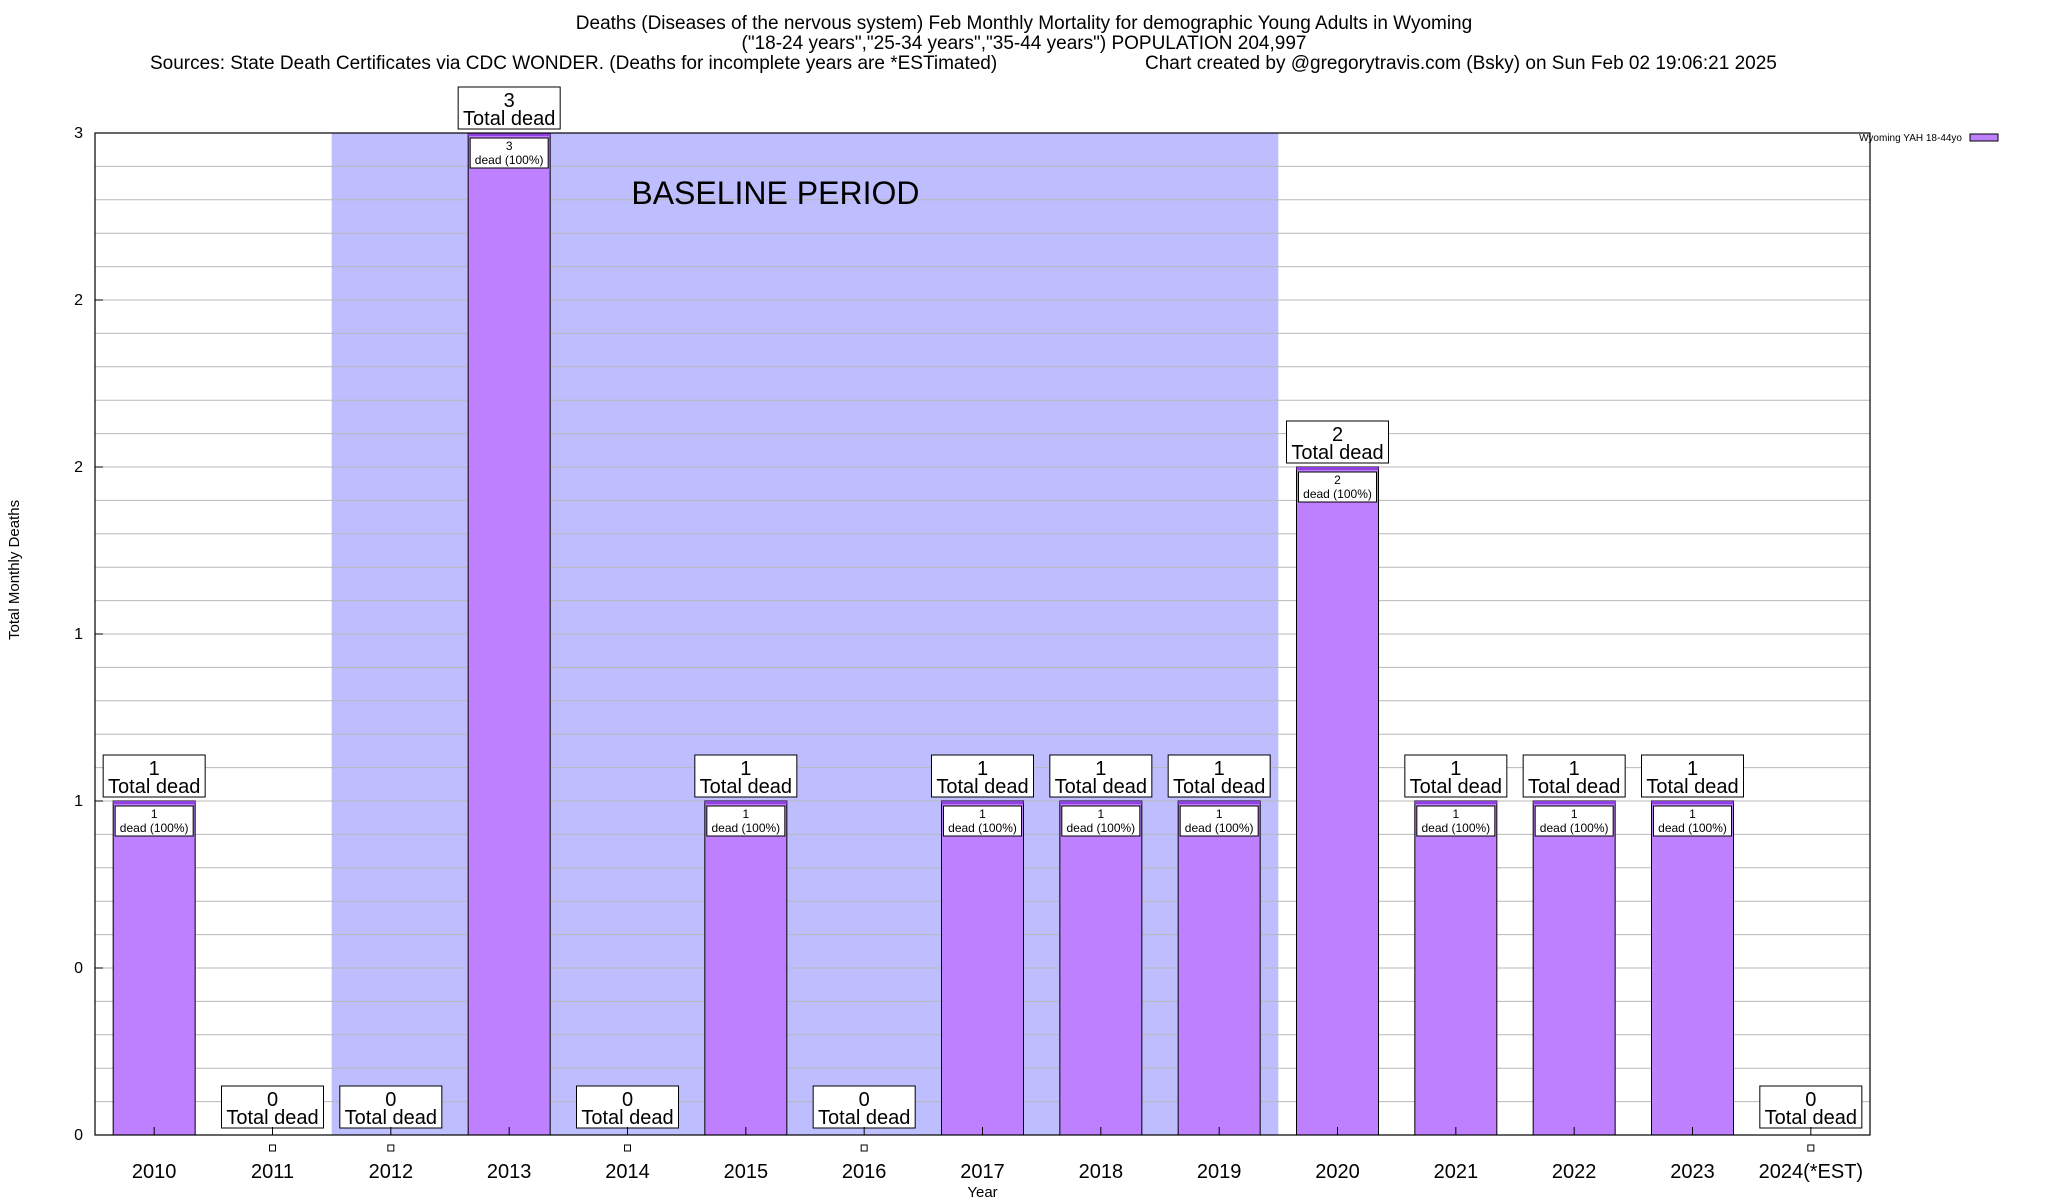  What do you see at coordinates (1692, 1172) in the screenshot?
I see `x-tick-label: 2023` at bounding box center [1692, 1172].